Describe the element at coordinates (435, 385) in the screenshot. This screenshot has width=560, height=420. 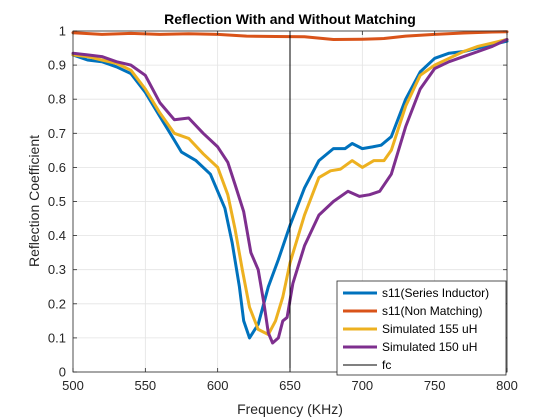
I see `x-tick-label: 750` at that location.